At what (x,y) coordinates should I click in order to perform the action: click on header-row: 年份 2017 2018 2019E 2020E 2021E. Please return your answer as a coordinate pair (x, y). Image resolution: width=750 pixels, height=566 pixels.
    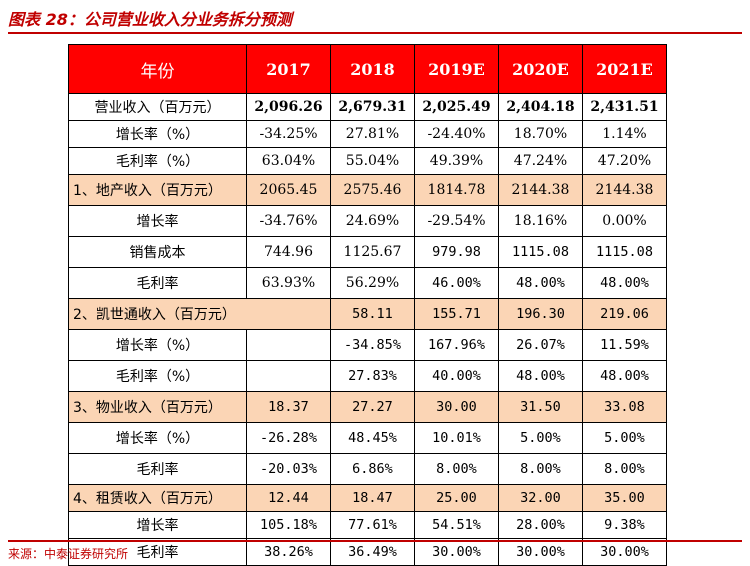
    Looking at the image, I should click on (367, 69).